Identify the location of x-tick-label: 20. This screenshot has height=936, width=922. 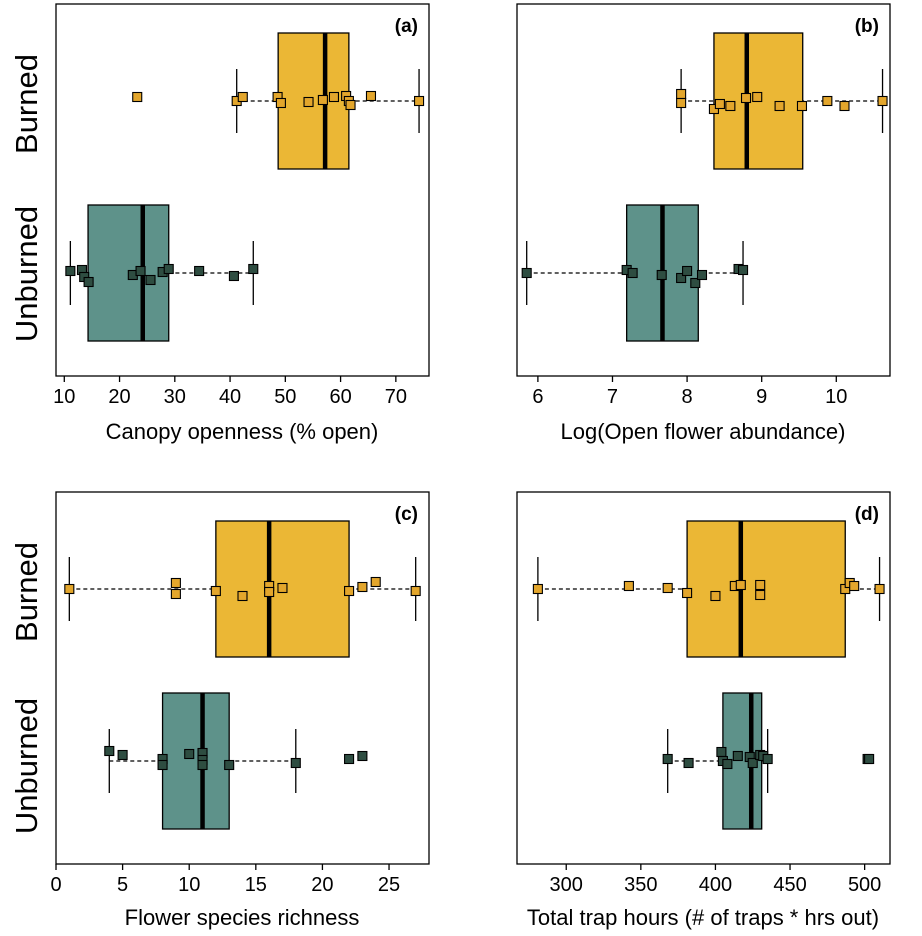
(119, 397).